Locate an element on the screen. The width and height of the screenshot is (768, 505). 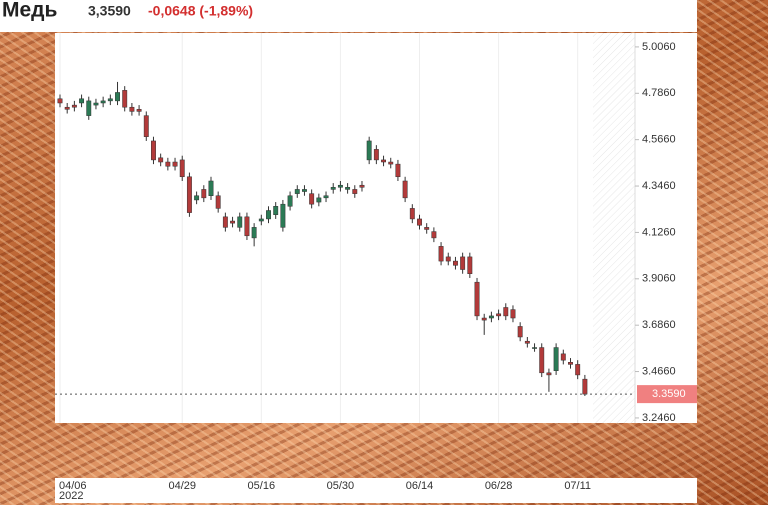
x-tick-label: 04/06 is located at coordinates (73, 486).